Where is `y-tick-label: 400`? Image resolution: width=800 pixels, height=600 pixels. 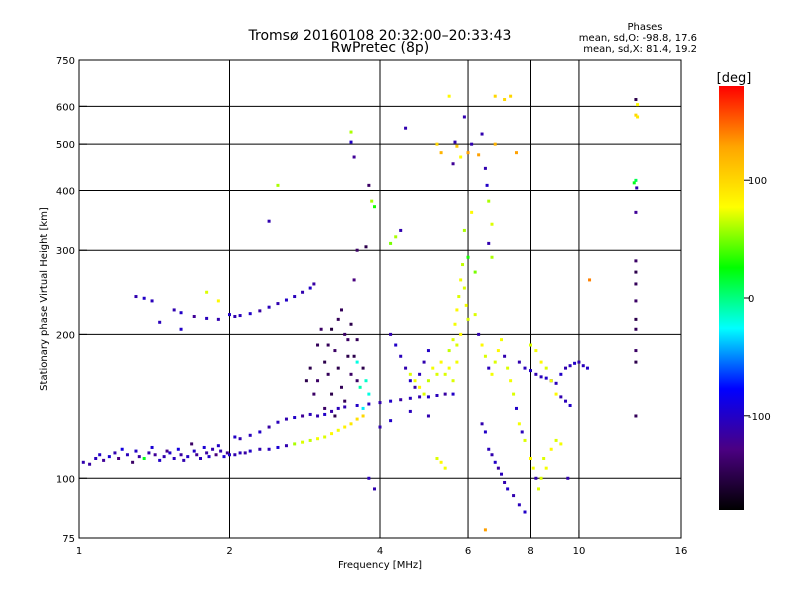 y-tick-label: 400 is located at coordinates (65, 191).